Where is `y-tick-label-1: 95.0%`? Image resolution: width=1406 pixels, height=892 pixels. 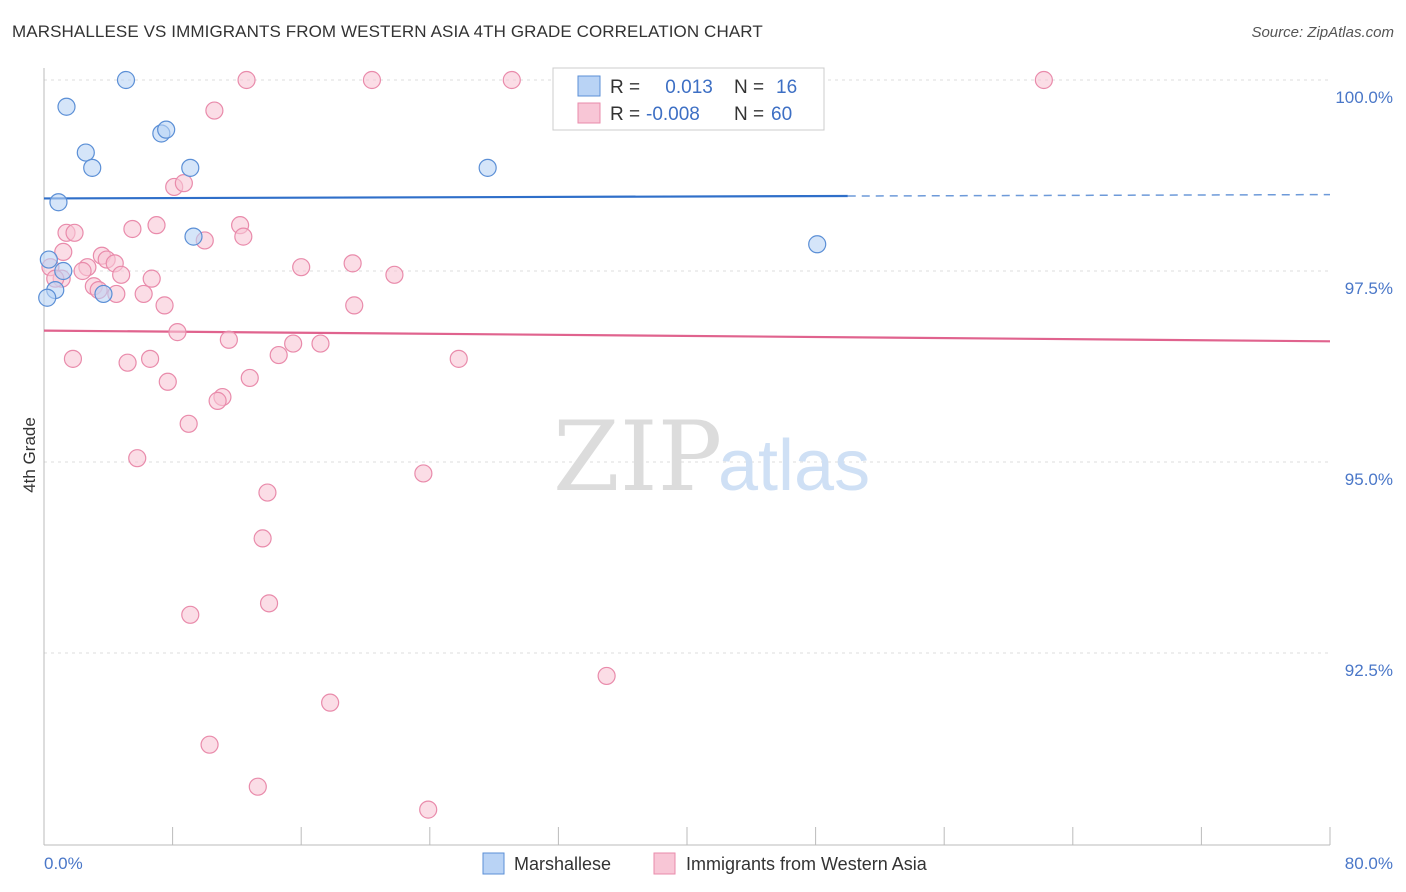
y-tick-label-1: 95.0% is located at coordinates (1369, 479).